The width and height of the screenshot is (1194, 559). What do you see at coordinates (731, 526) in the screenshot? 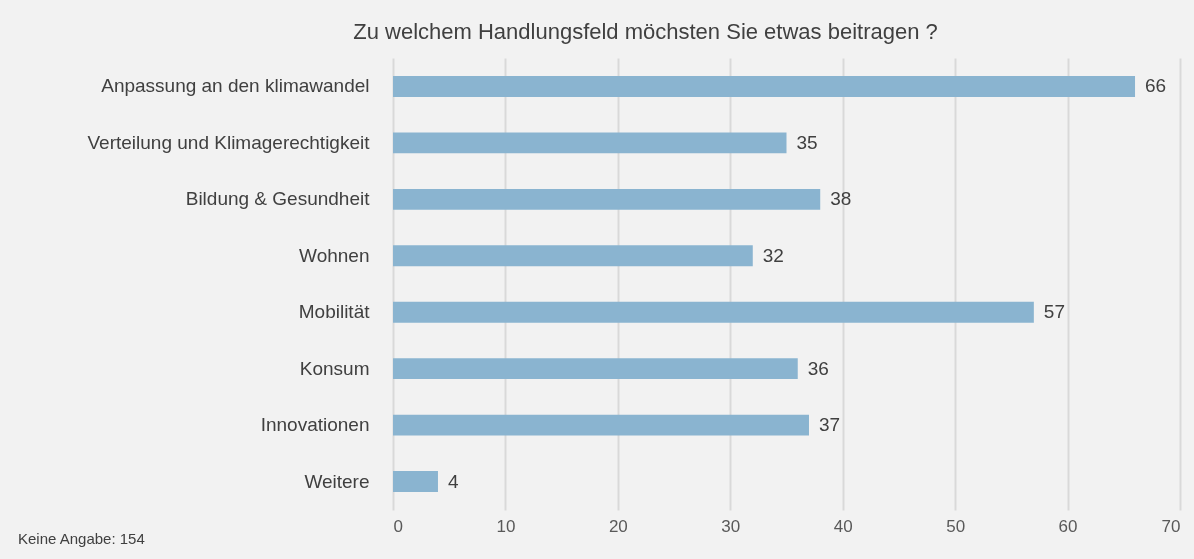
I see `x-tick-label: 30` at bounding box center [731, 526].